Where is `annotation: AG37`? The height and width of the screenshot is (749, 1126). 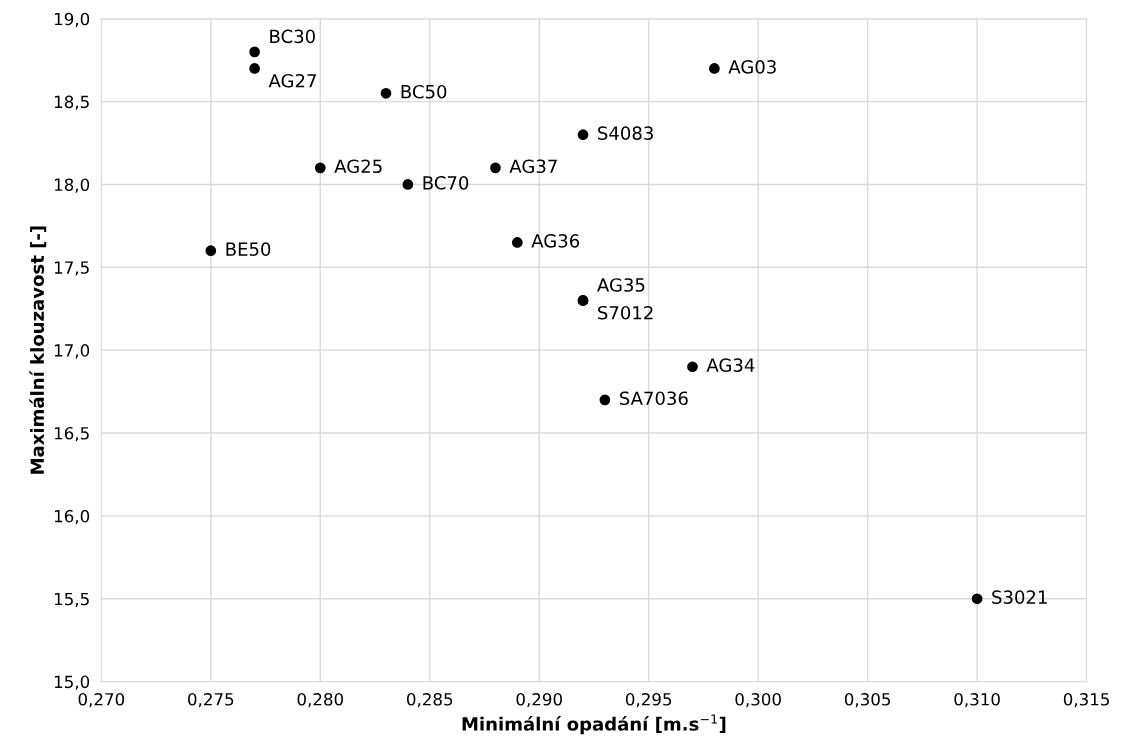
annotation: AG37 is located at coordinates (533, 166).